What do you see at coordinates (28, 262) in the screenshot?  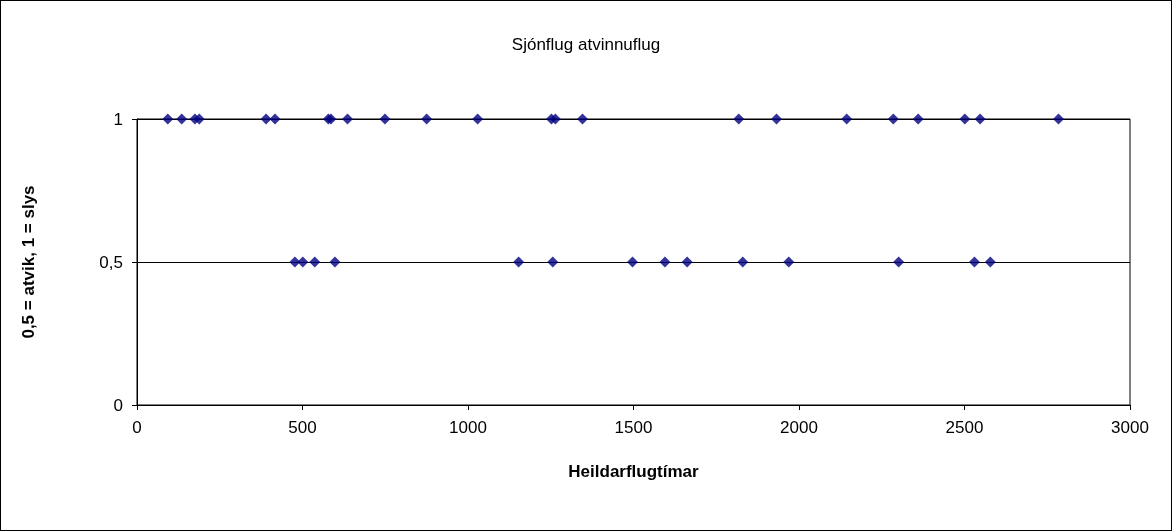 I see `y-axis-title: 0,5 = atvik, 1 = slys` at bounding box center [28, 262].